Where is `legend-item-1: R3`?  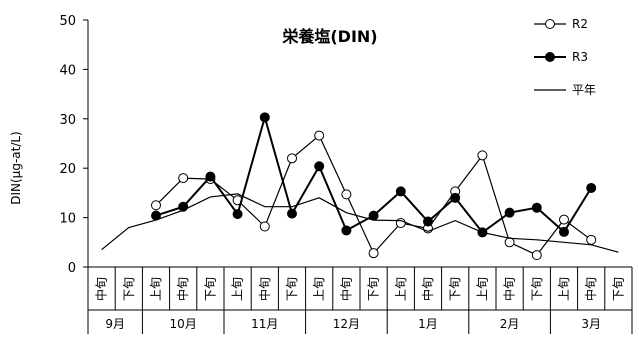 legend-item-1: R3 is located at coordinates (561, 57).